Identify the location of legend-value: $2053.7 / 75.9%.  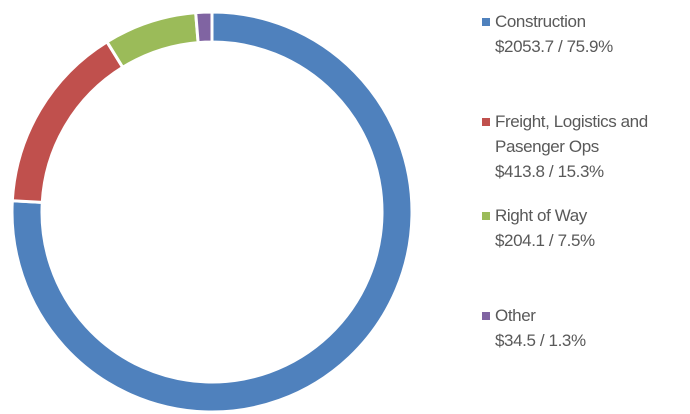
(554, 46).